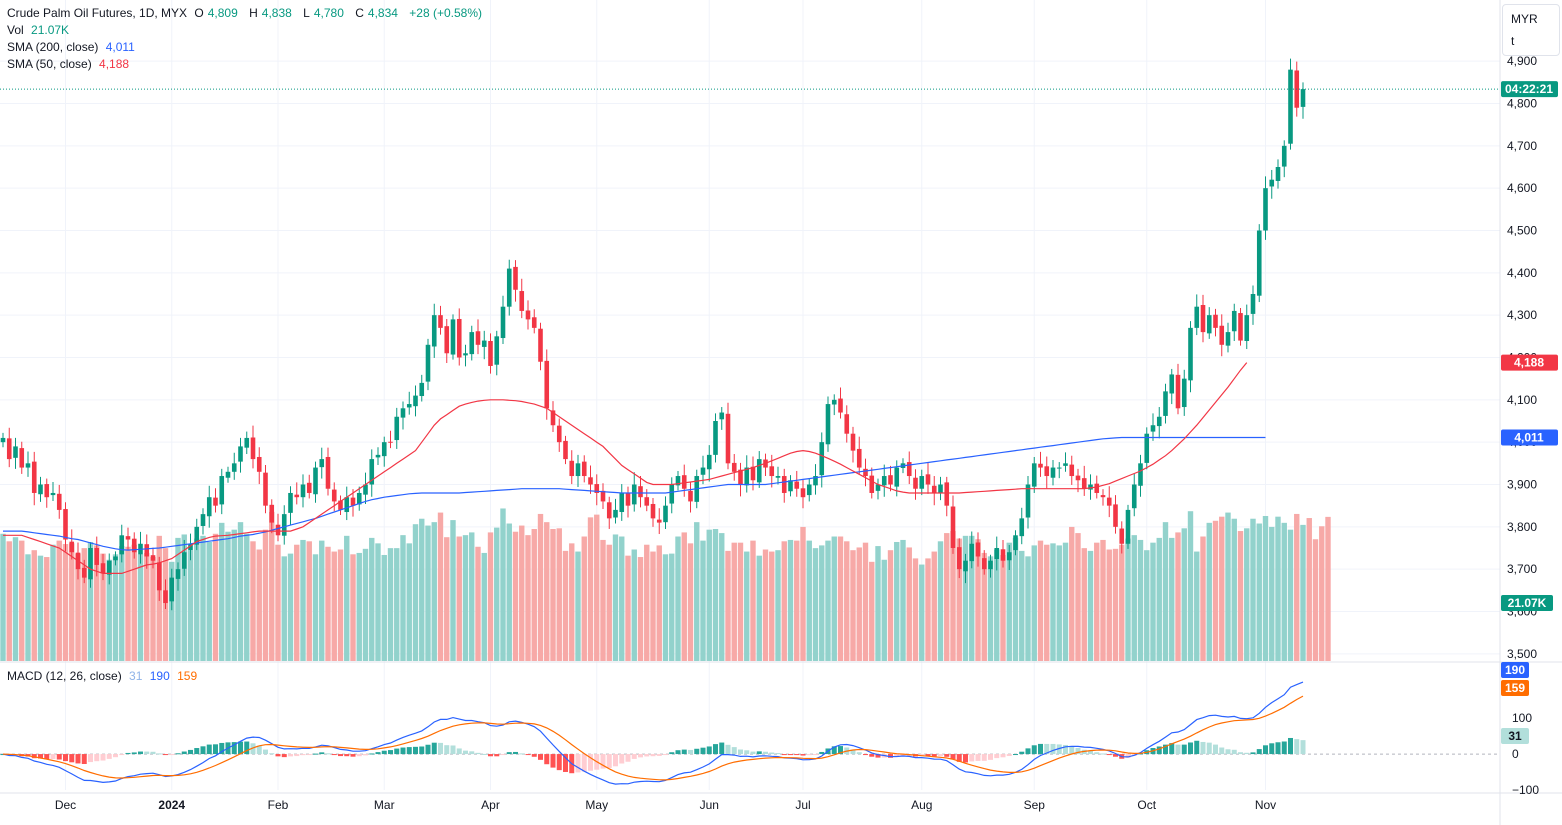  Describe the element at coordinates (1515, 736) in the screenshot. I see `macd-hist-tag: 31` at that location.